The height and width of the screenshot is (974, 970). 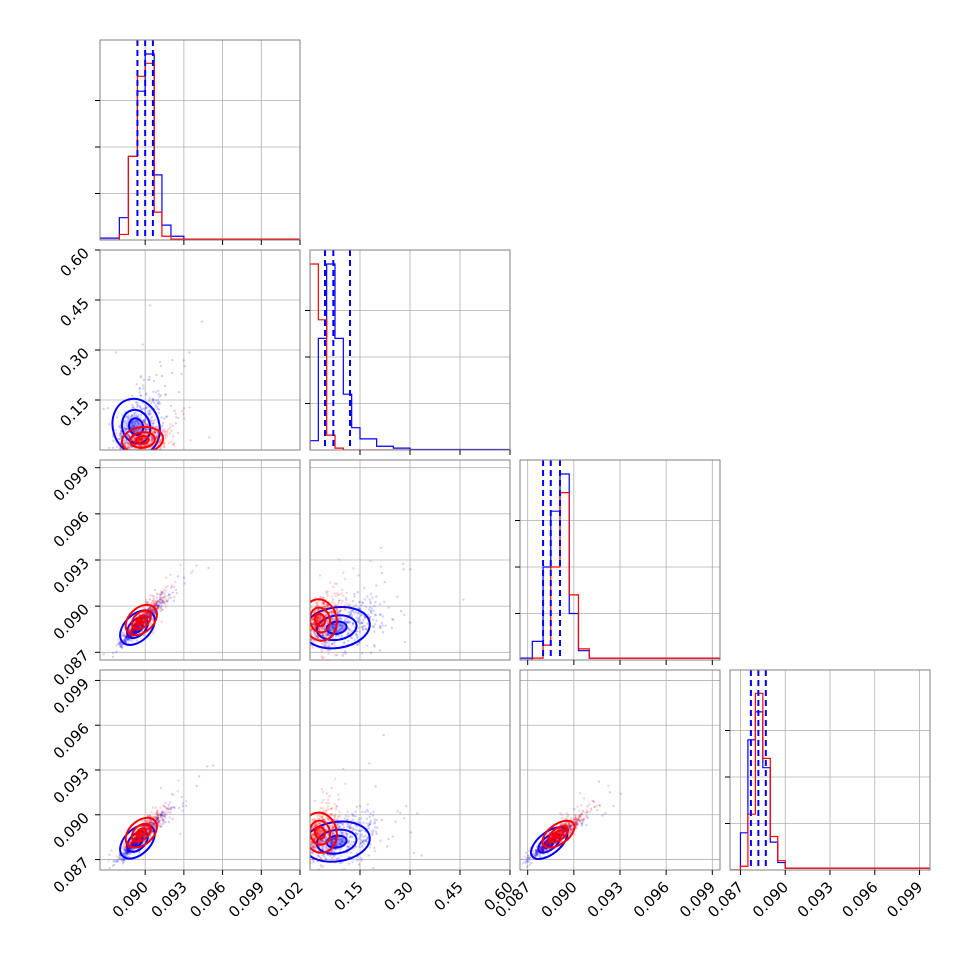 I want to click on y-tick-label: 0.090, so click(x=71, y=621).